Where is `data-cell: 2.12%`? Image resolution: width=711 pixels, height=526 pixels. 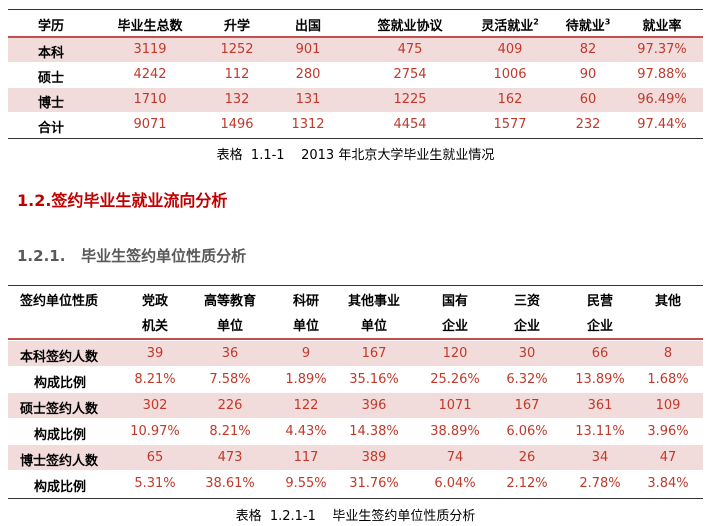 data-cell: 2.12% is located at coordinates (527, 483).